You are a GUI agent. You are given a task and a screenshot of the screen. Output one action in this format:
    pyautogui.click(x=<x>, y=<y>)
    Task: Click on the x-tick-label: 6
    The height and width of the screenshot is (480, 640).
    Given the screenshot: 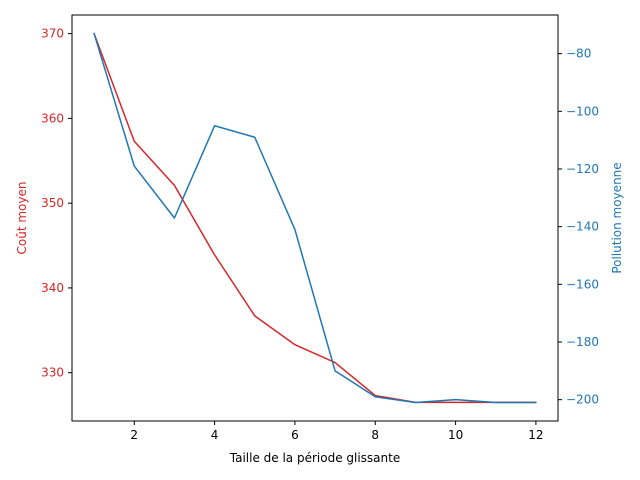 What is the action you would take?
    pyautogui.click(x=295, y=435)
    